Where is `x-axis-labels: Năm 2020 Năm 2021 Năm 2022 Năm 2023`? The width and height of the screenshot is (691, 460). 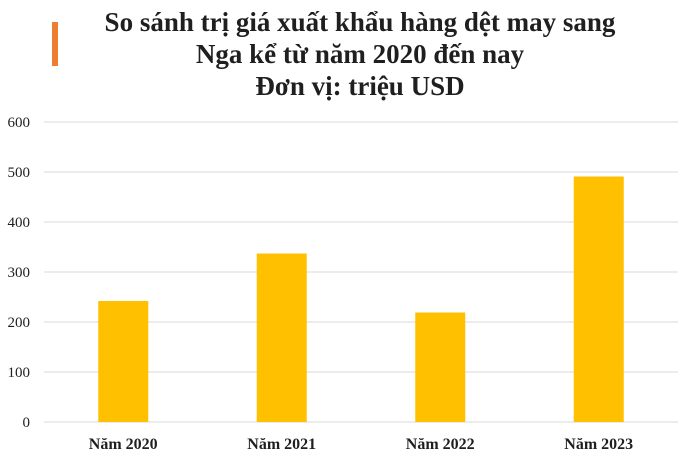
x-axis-labels: Năm 2020 Năm 2021 Năm 2022 Năm 2023 is located at coordinates (361, 444).